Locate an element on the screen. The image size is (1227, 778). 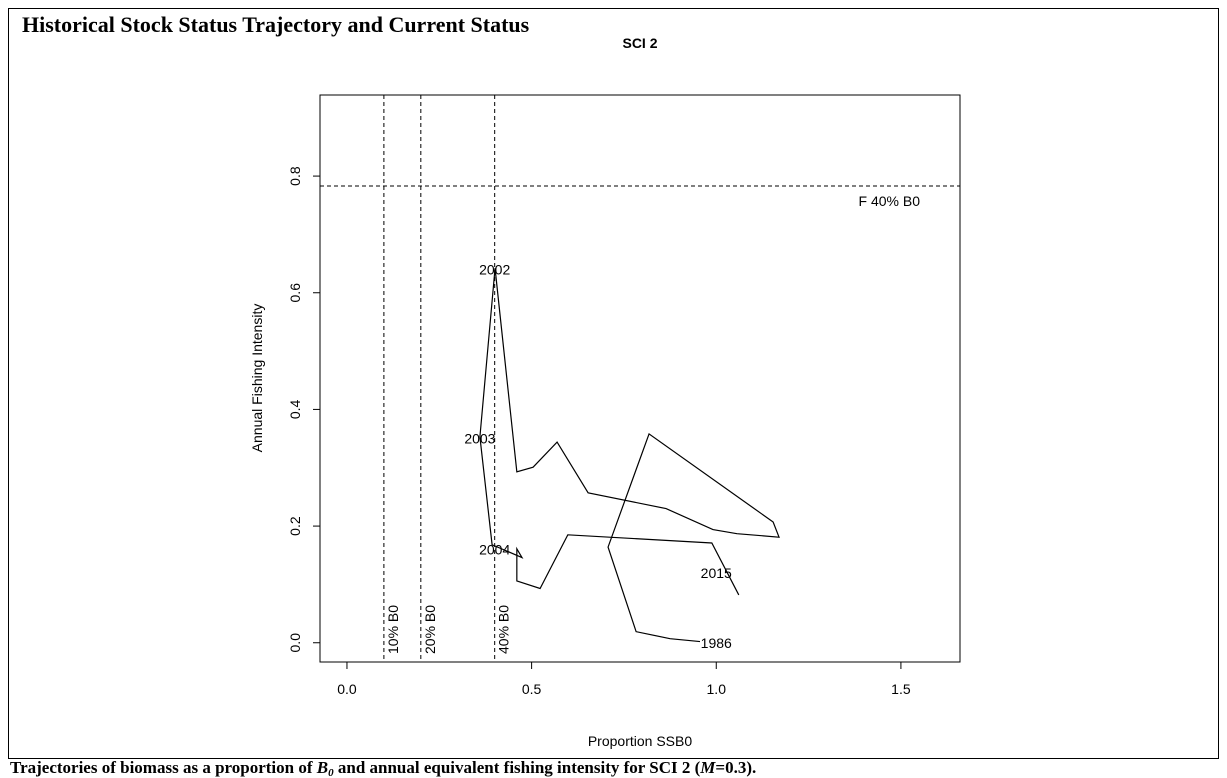
point-label: 2003 is located at coordinates (479, 439).